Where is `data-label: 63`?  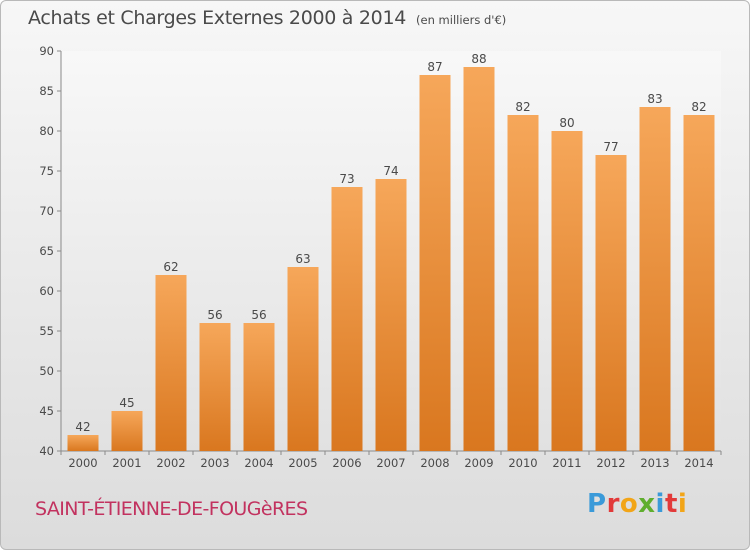 data-label: 63 is located at coordinates (302, 259).